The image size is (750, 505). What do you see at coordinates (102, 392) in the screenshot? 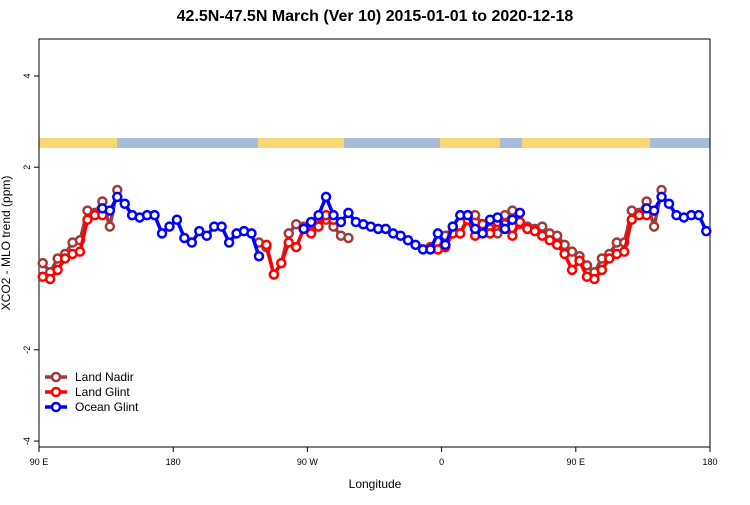
I see `legend-label: Land Glint` at bounding box center [102, 392].